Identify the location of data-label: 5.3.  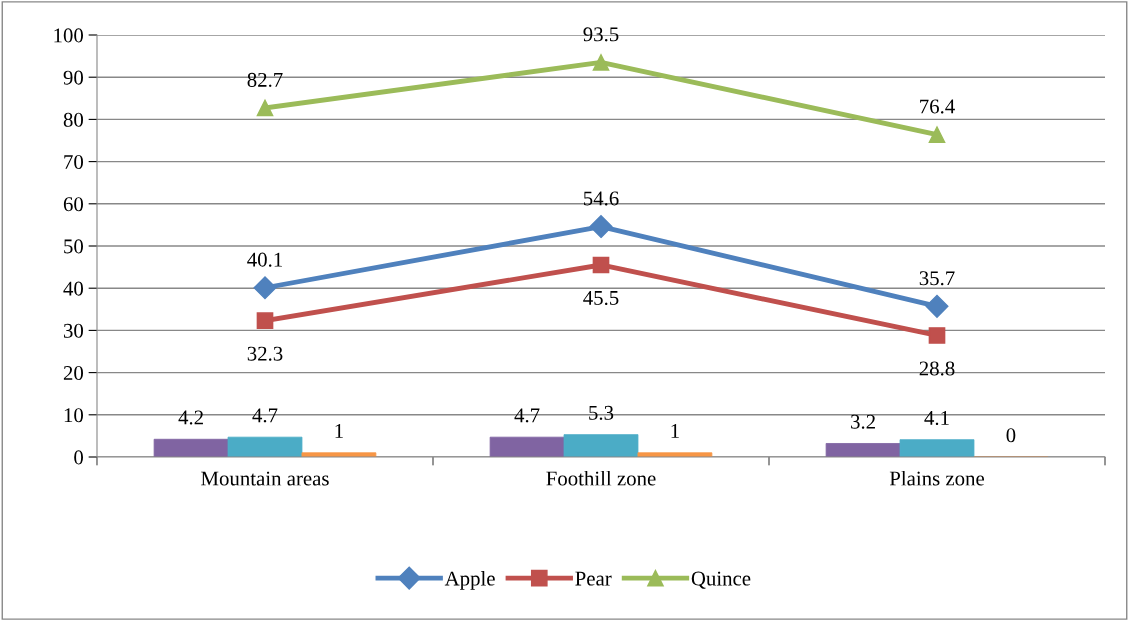
(601, 412).